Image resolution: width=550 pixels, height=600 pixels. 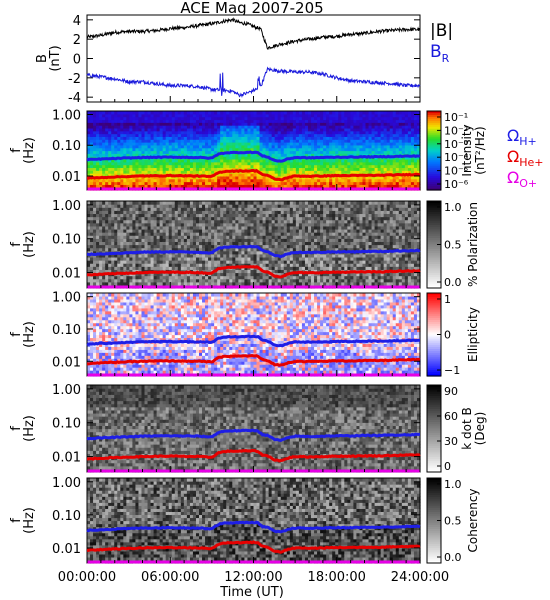 What do you see at coordinates (473, 150) in the screenshot?
I see `colorbar-label: Intensity(nT²/Hz)` at bounding box center [473, 150].